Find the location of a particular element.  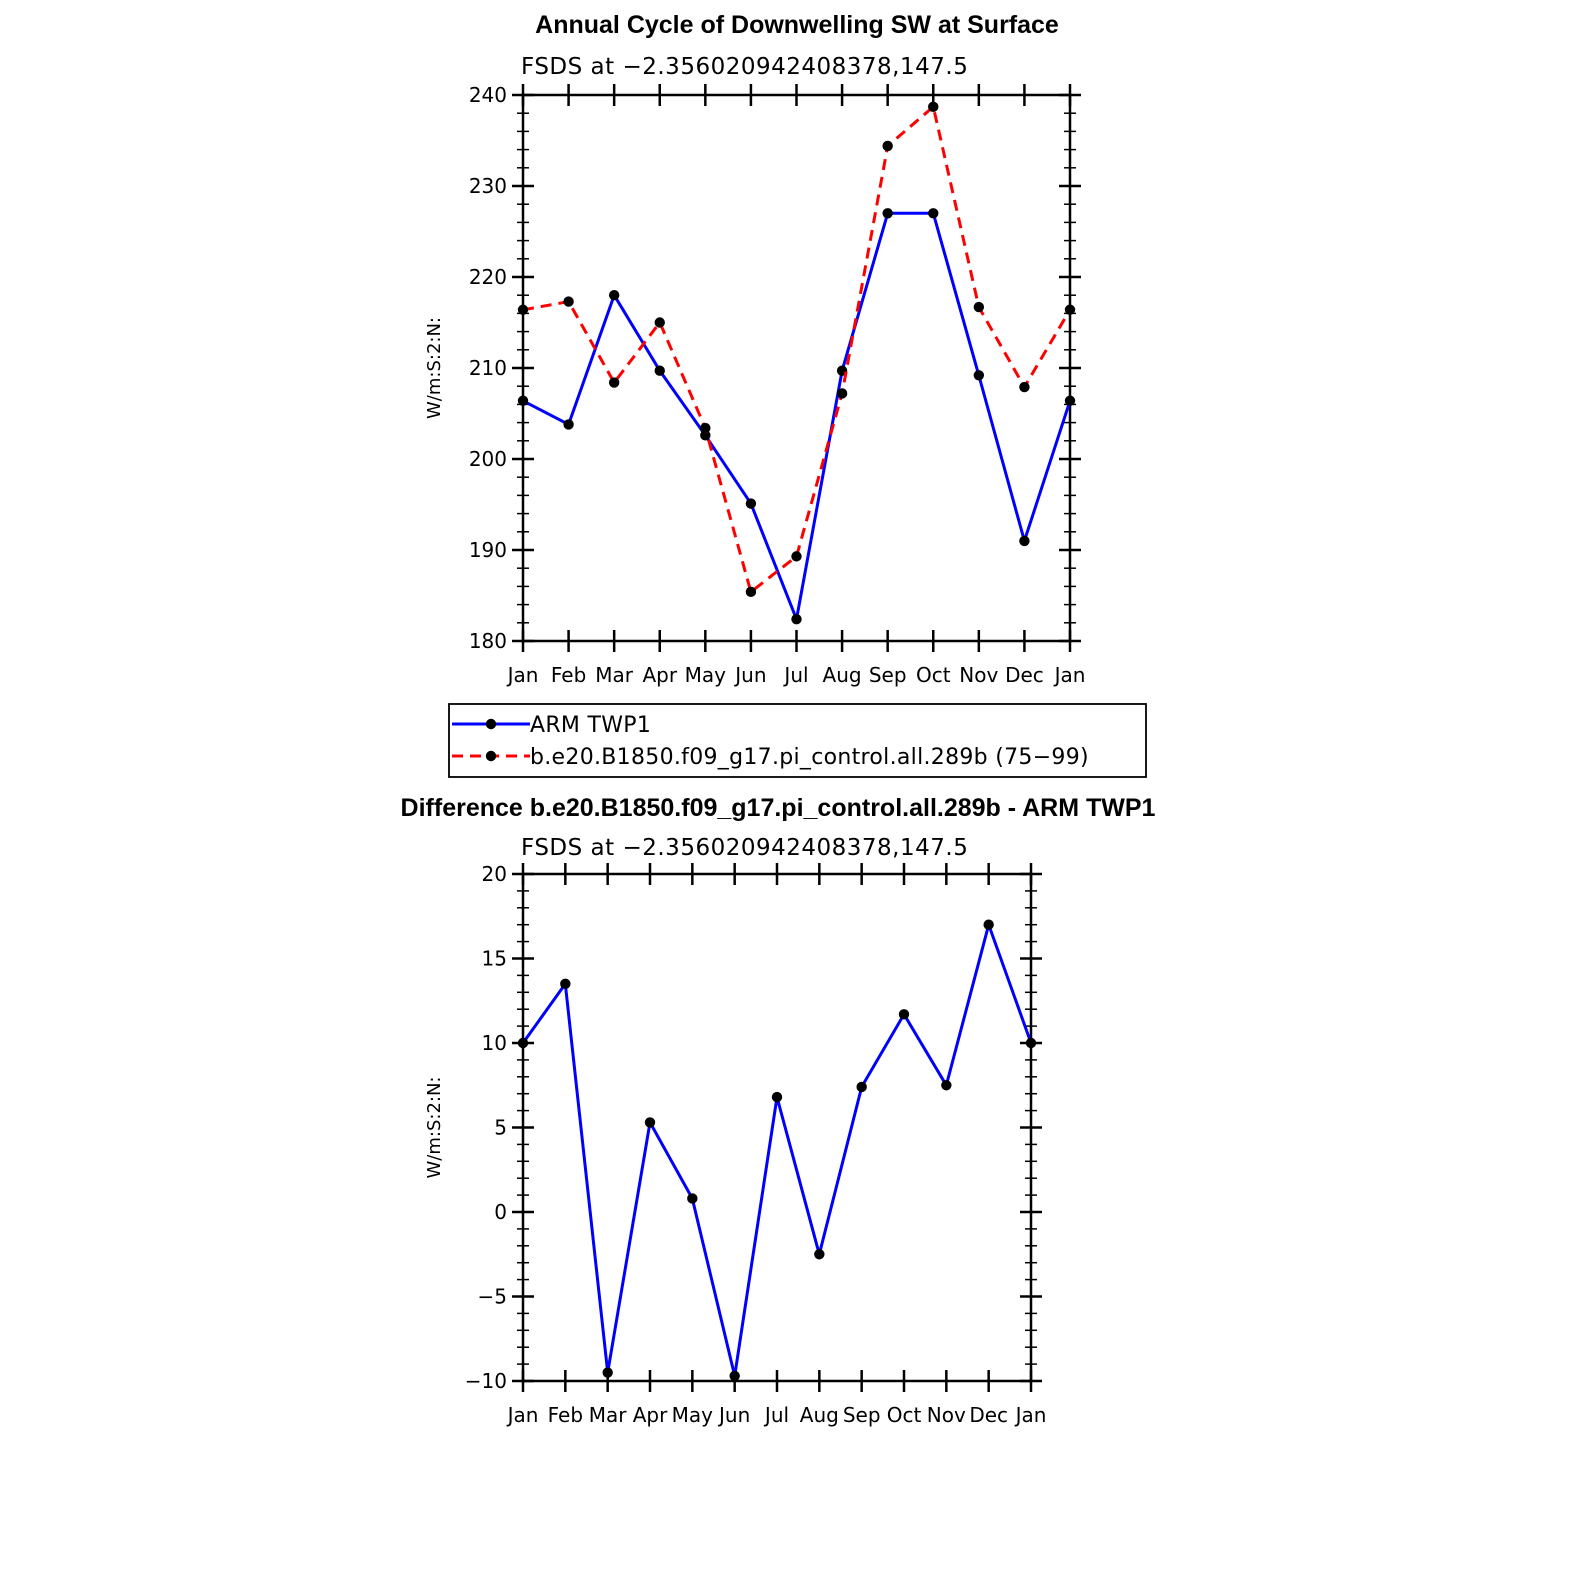

y-tick-label: 20 is located at coordinates (494, 874).